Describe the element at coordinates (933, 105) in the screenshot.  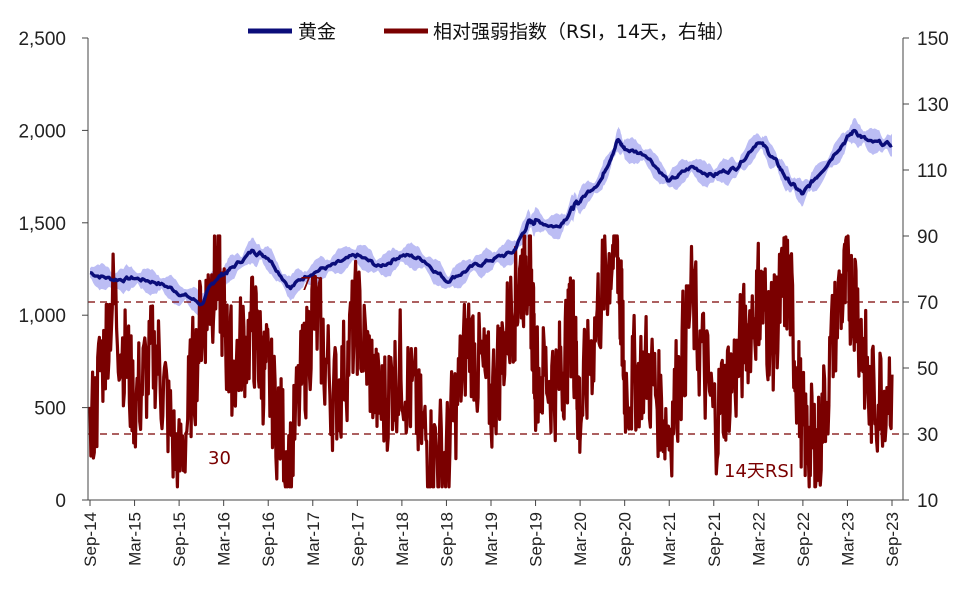
I see `right-tick-label: 130` at that location.